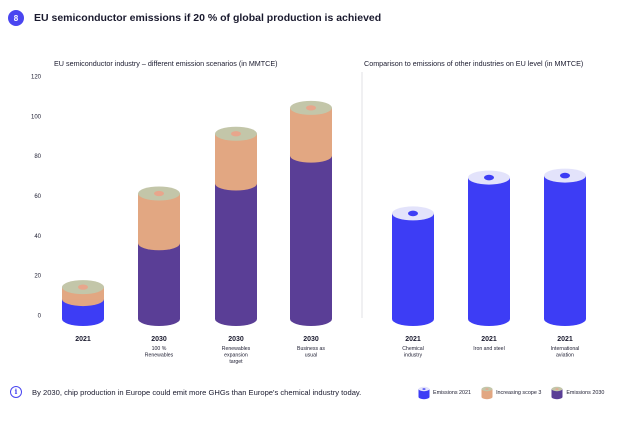 The image size is (637, 426). I want to click on category-2-label: expansion, so click(236, 356).